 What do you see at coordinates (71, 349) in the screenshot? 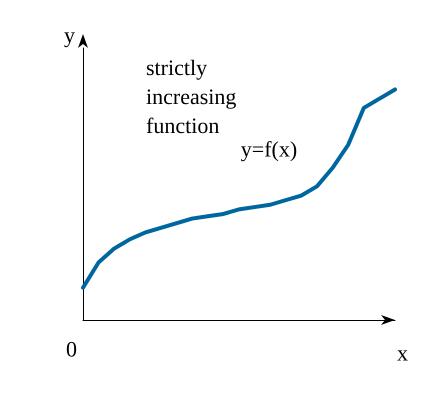
I see `text: 0` at bounding box center [71, 349].